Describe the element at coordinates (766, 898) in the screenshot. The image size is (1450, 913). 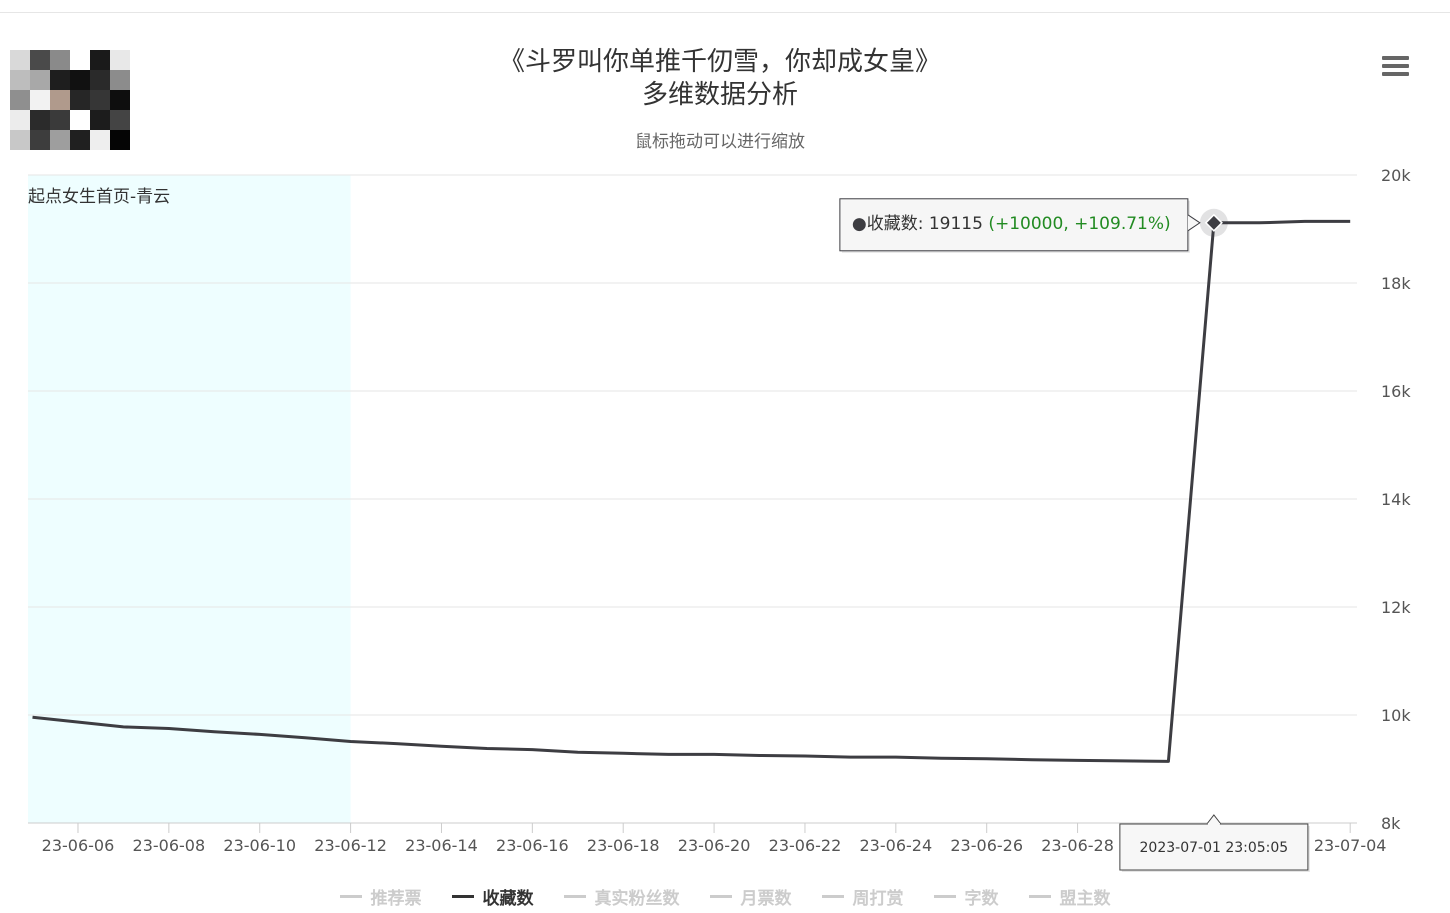
I see `legend-label: 月票数` at that location.